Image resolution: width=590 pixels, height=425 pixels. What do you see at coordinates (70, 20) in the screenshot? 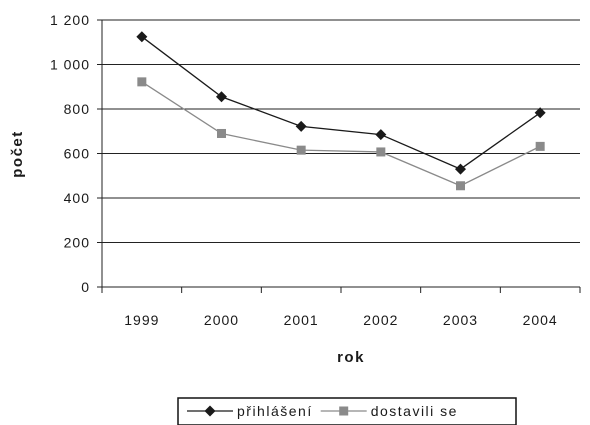
I see `y-tick-label: 1 200` at bounding box center [70, 20].